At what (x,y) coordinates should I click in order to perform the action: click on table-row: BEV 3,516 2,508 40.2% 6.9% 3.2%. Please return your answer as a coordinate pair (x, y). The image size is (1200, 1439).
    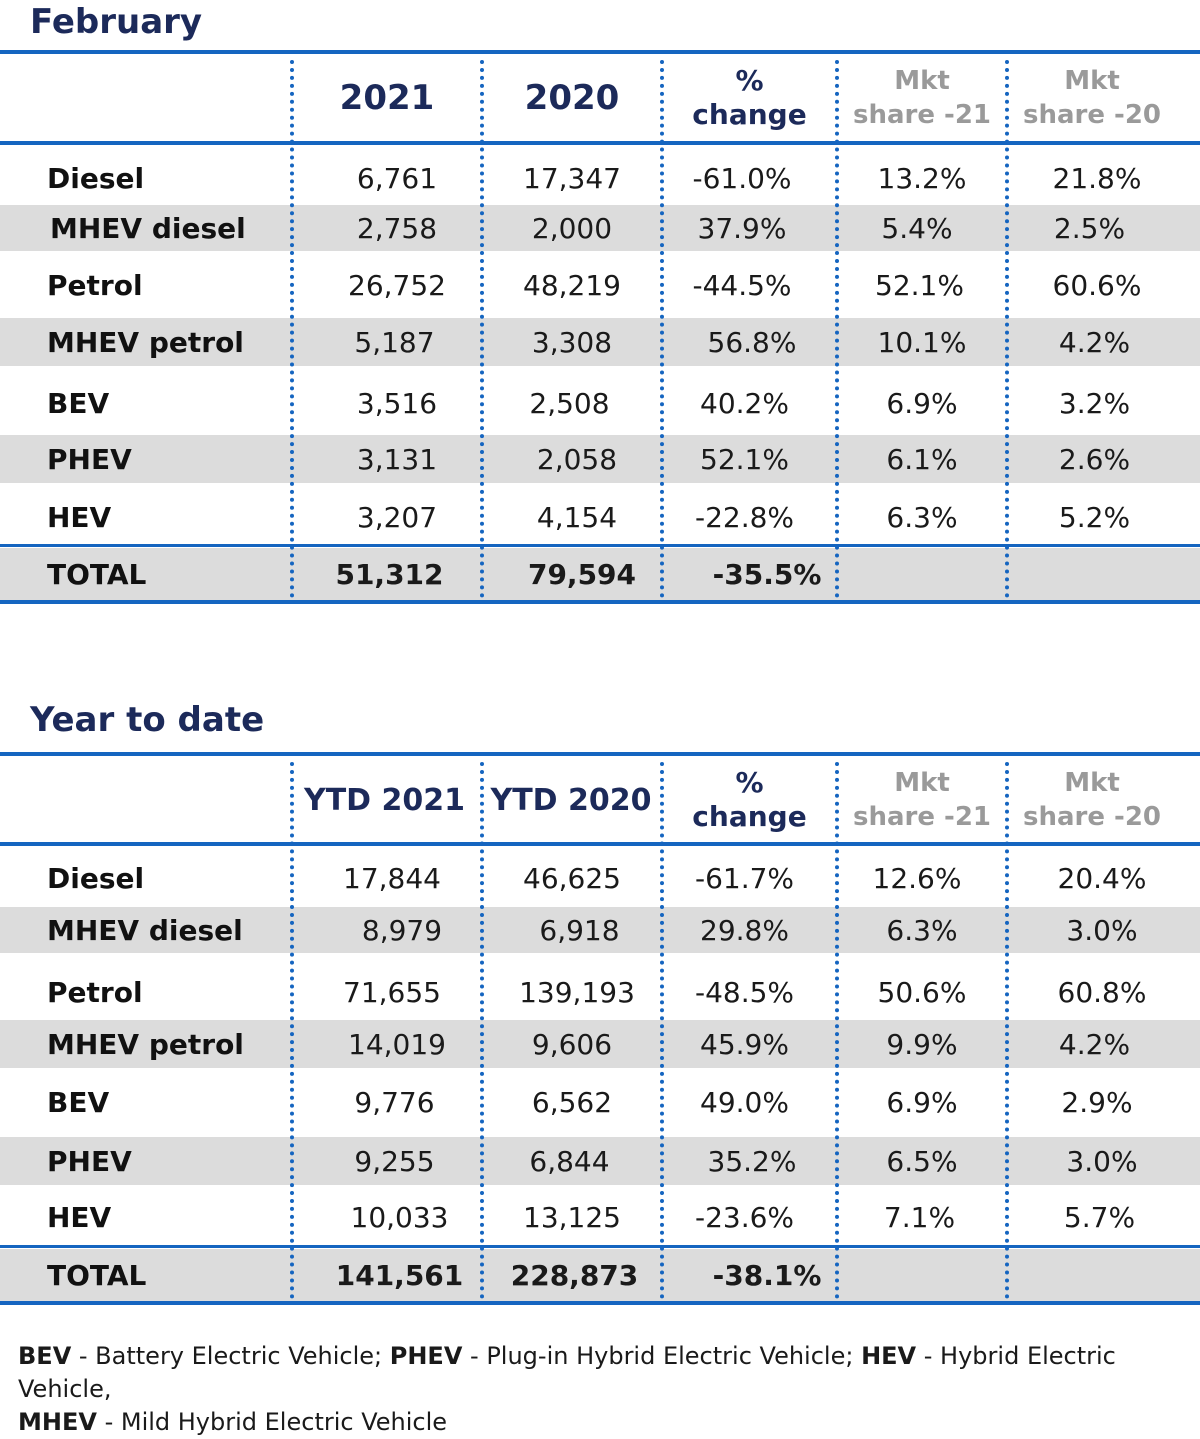
    Looking at the image, I should click on (600, 403).